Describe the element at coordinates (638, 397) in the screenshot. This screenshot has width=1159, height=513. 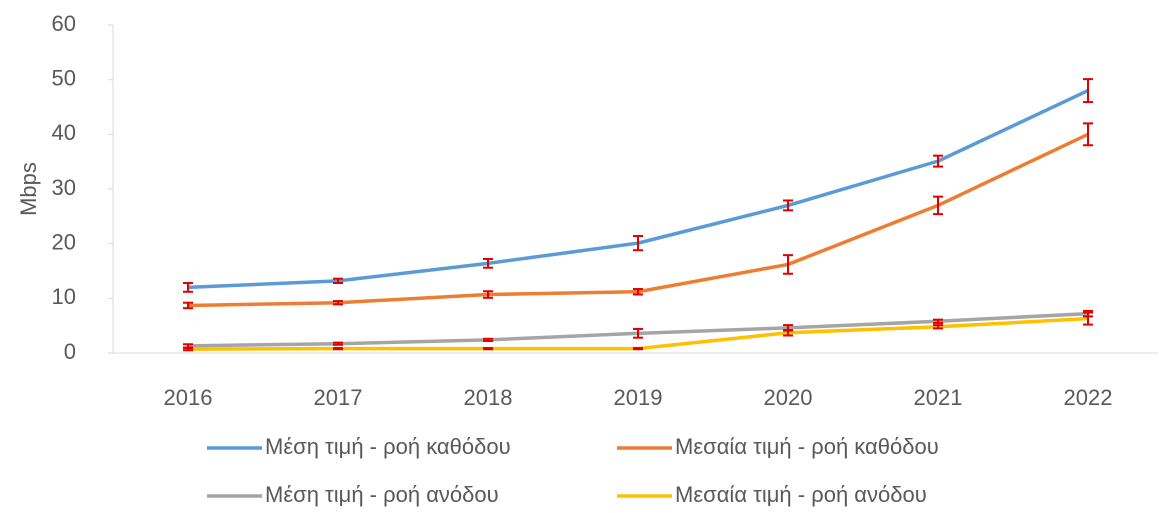
I see `x-tick-label: 2019` at that location.